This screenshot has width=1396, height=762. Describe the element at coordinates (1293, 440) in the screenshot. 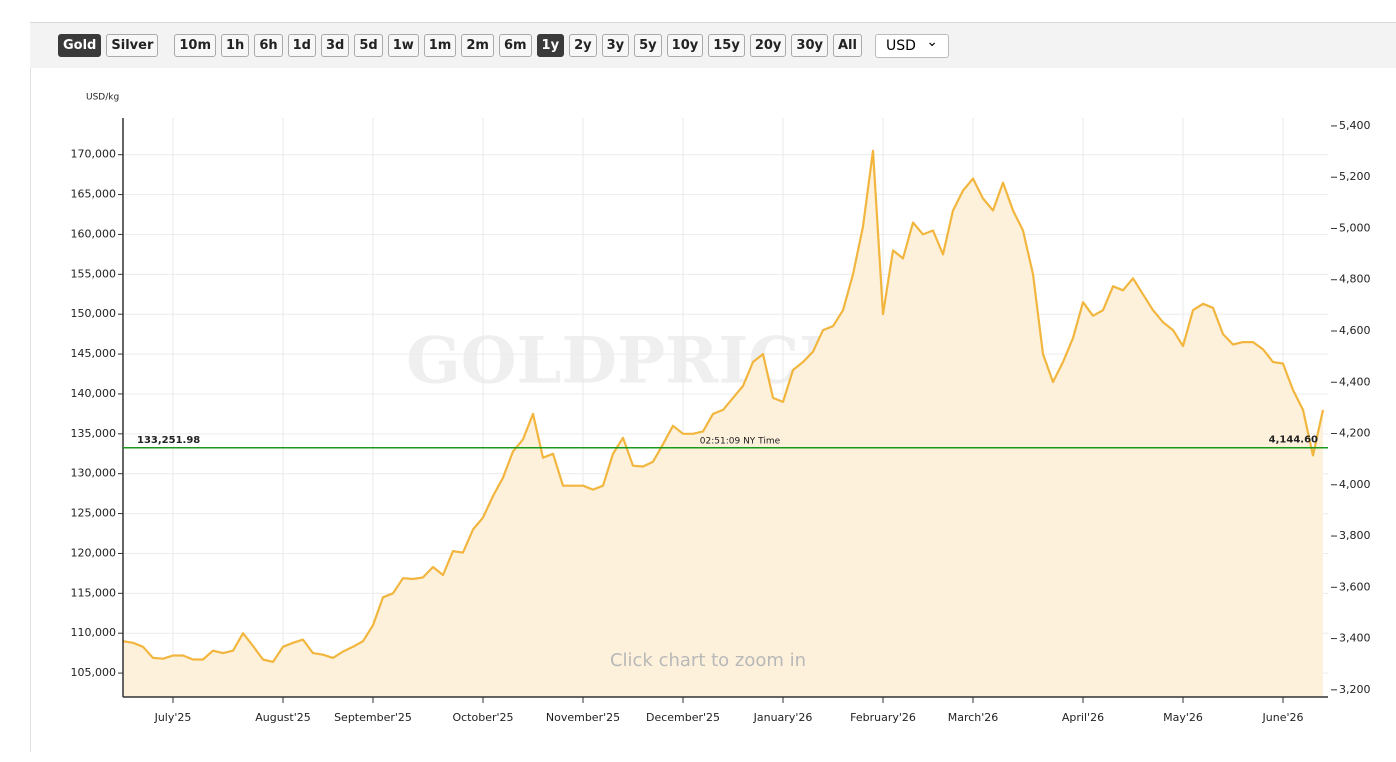

I see `reference-label: 4,144.60` at that location.